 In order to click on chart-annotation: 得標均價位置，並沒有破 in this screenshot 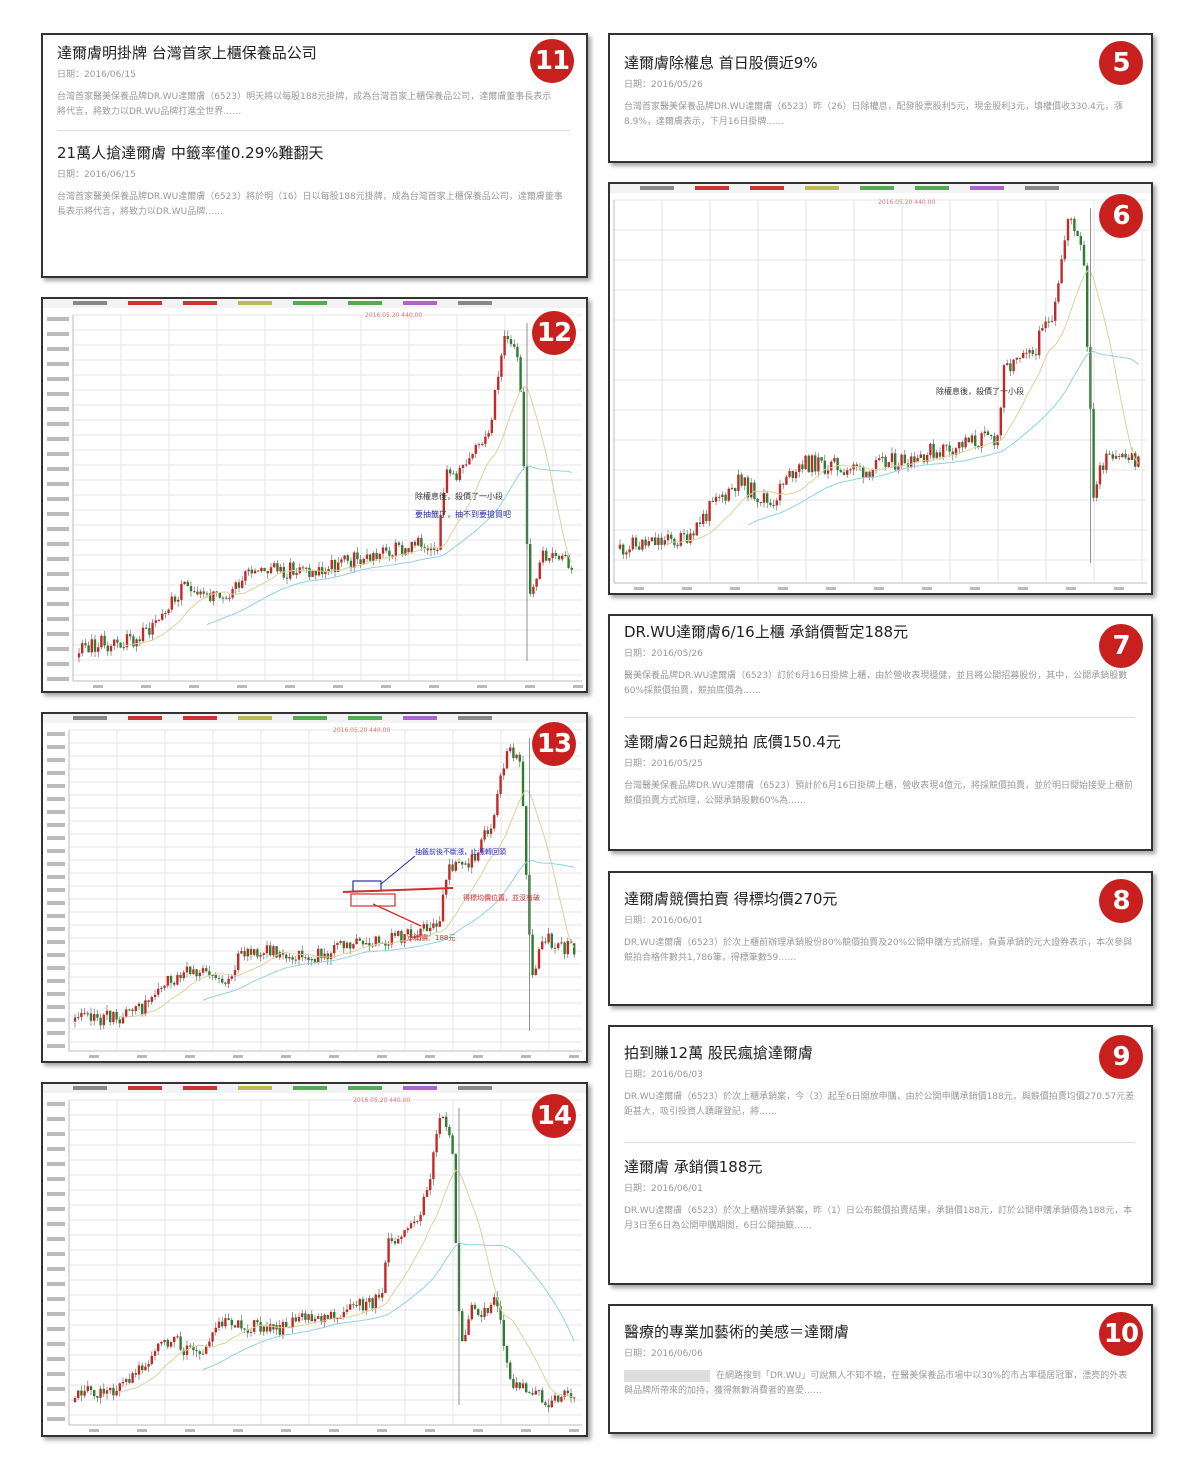, I will do `click(501, 897)`.